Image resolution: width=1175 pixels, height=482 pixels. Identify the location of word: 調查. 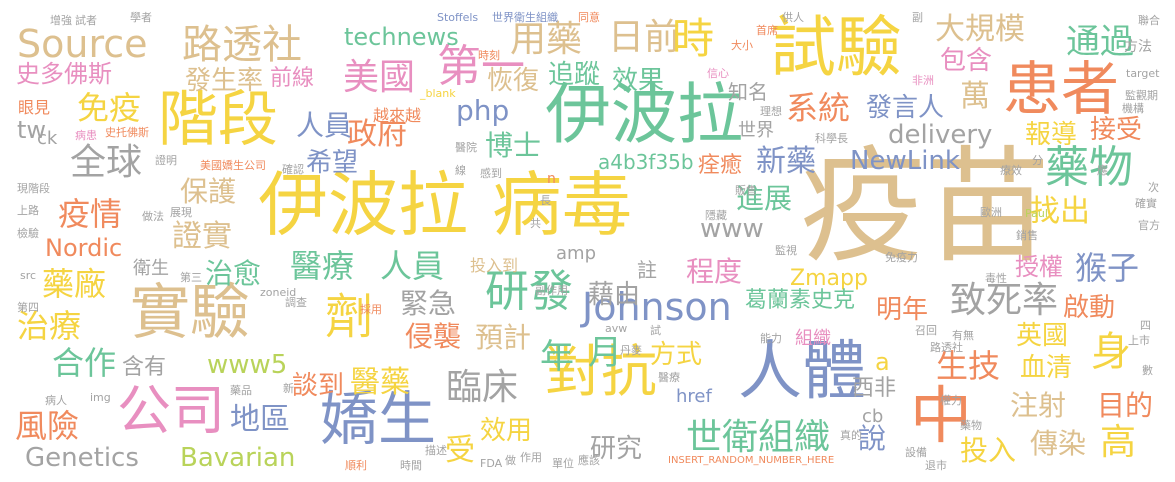
(296, 302).